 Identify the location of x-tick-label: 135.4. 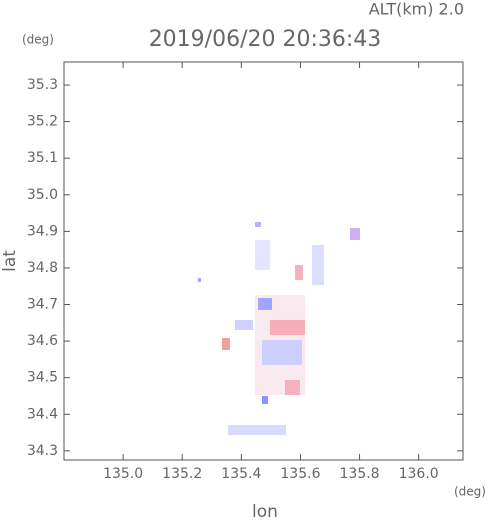
(241, 474).